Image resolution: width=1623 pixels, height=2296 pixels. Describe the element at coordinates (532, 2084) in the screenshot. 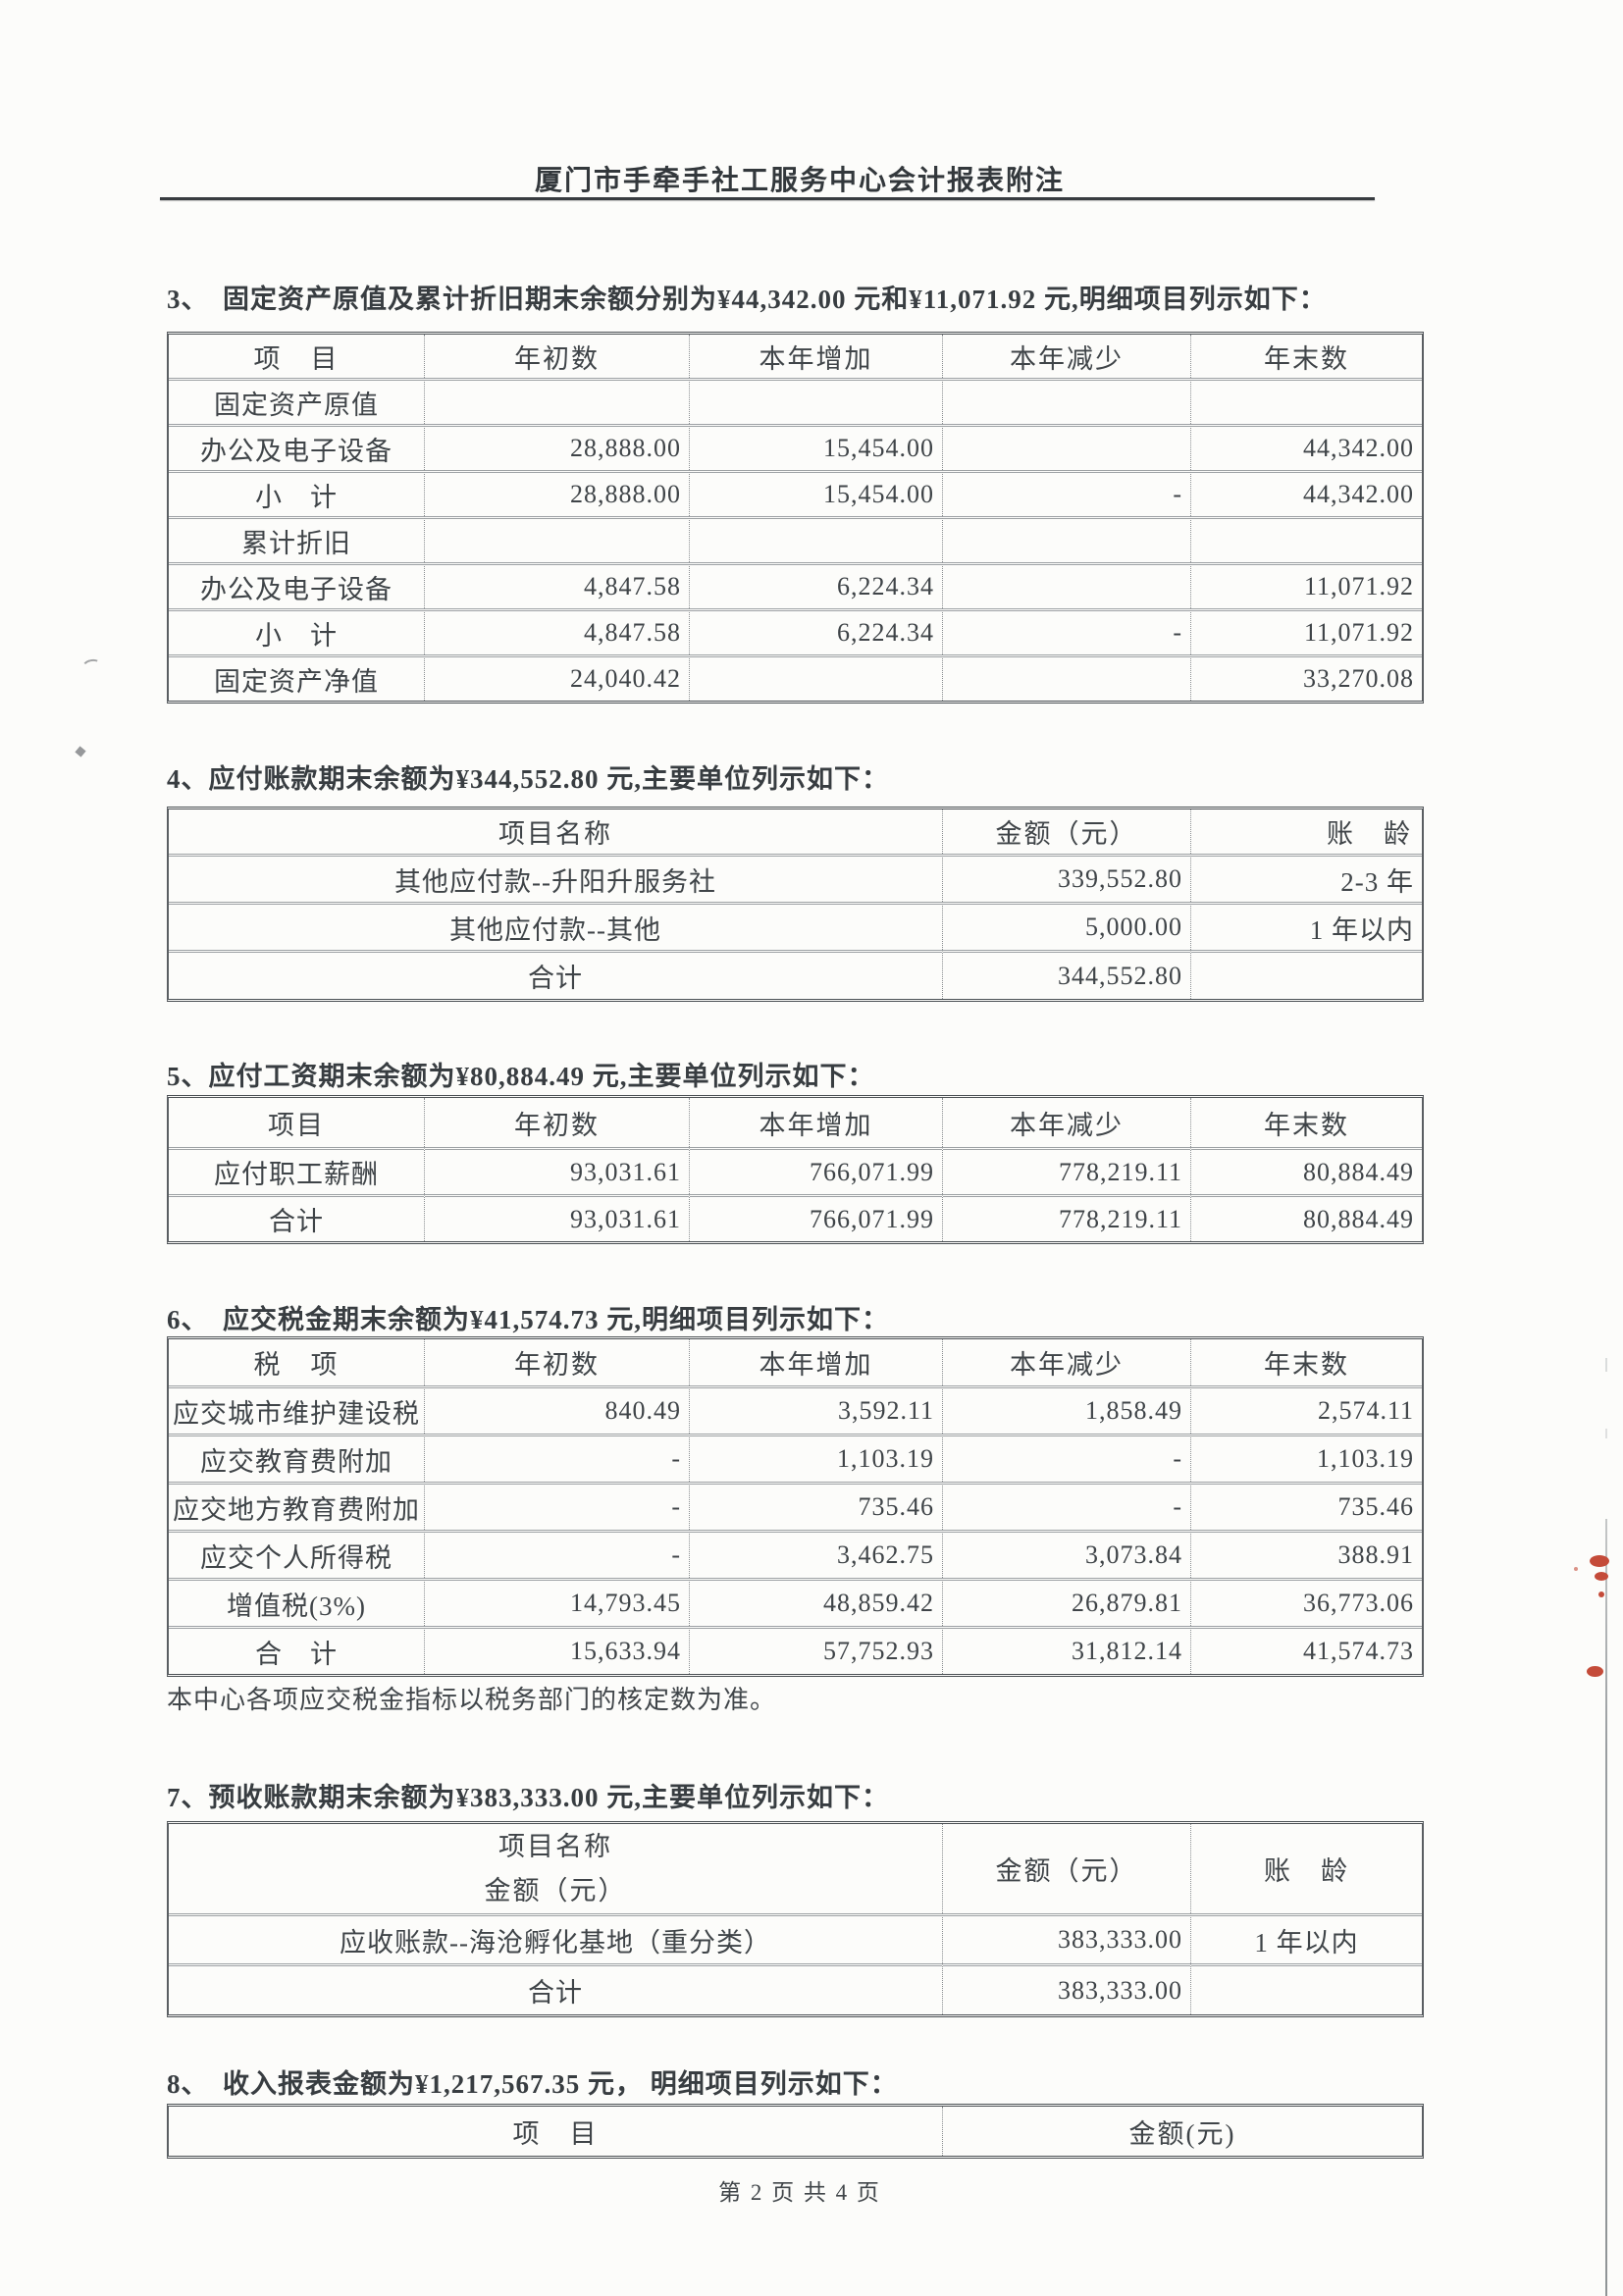

I see `section-8-heading: 8、 收入报表金额为¥1,217,567.35 元， 明细项目列示如下：` at that location.